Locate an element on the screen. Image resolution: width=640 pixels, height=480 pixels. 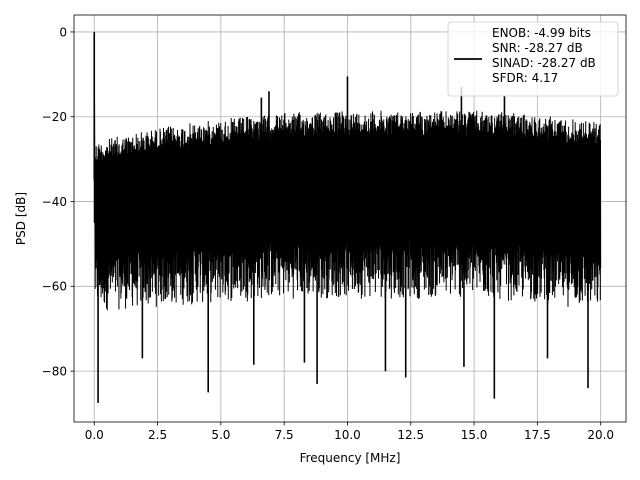
x-tick-label: 17.5 is located at coordinates (537, 435).